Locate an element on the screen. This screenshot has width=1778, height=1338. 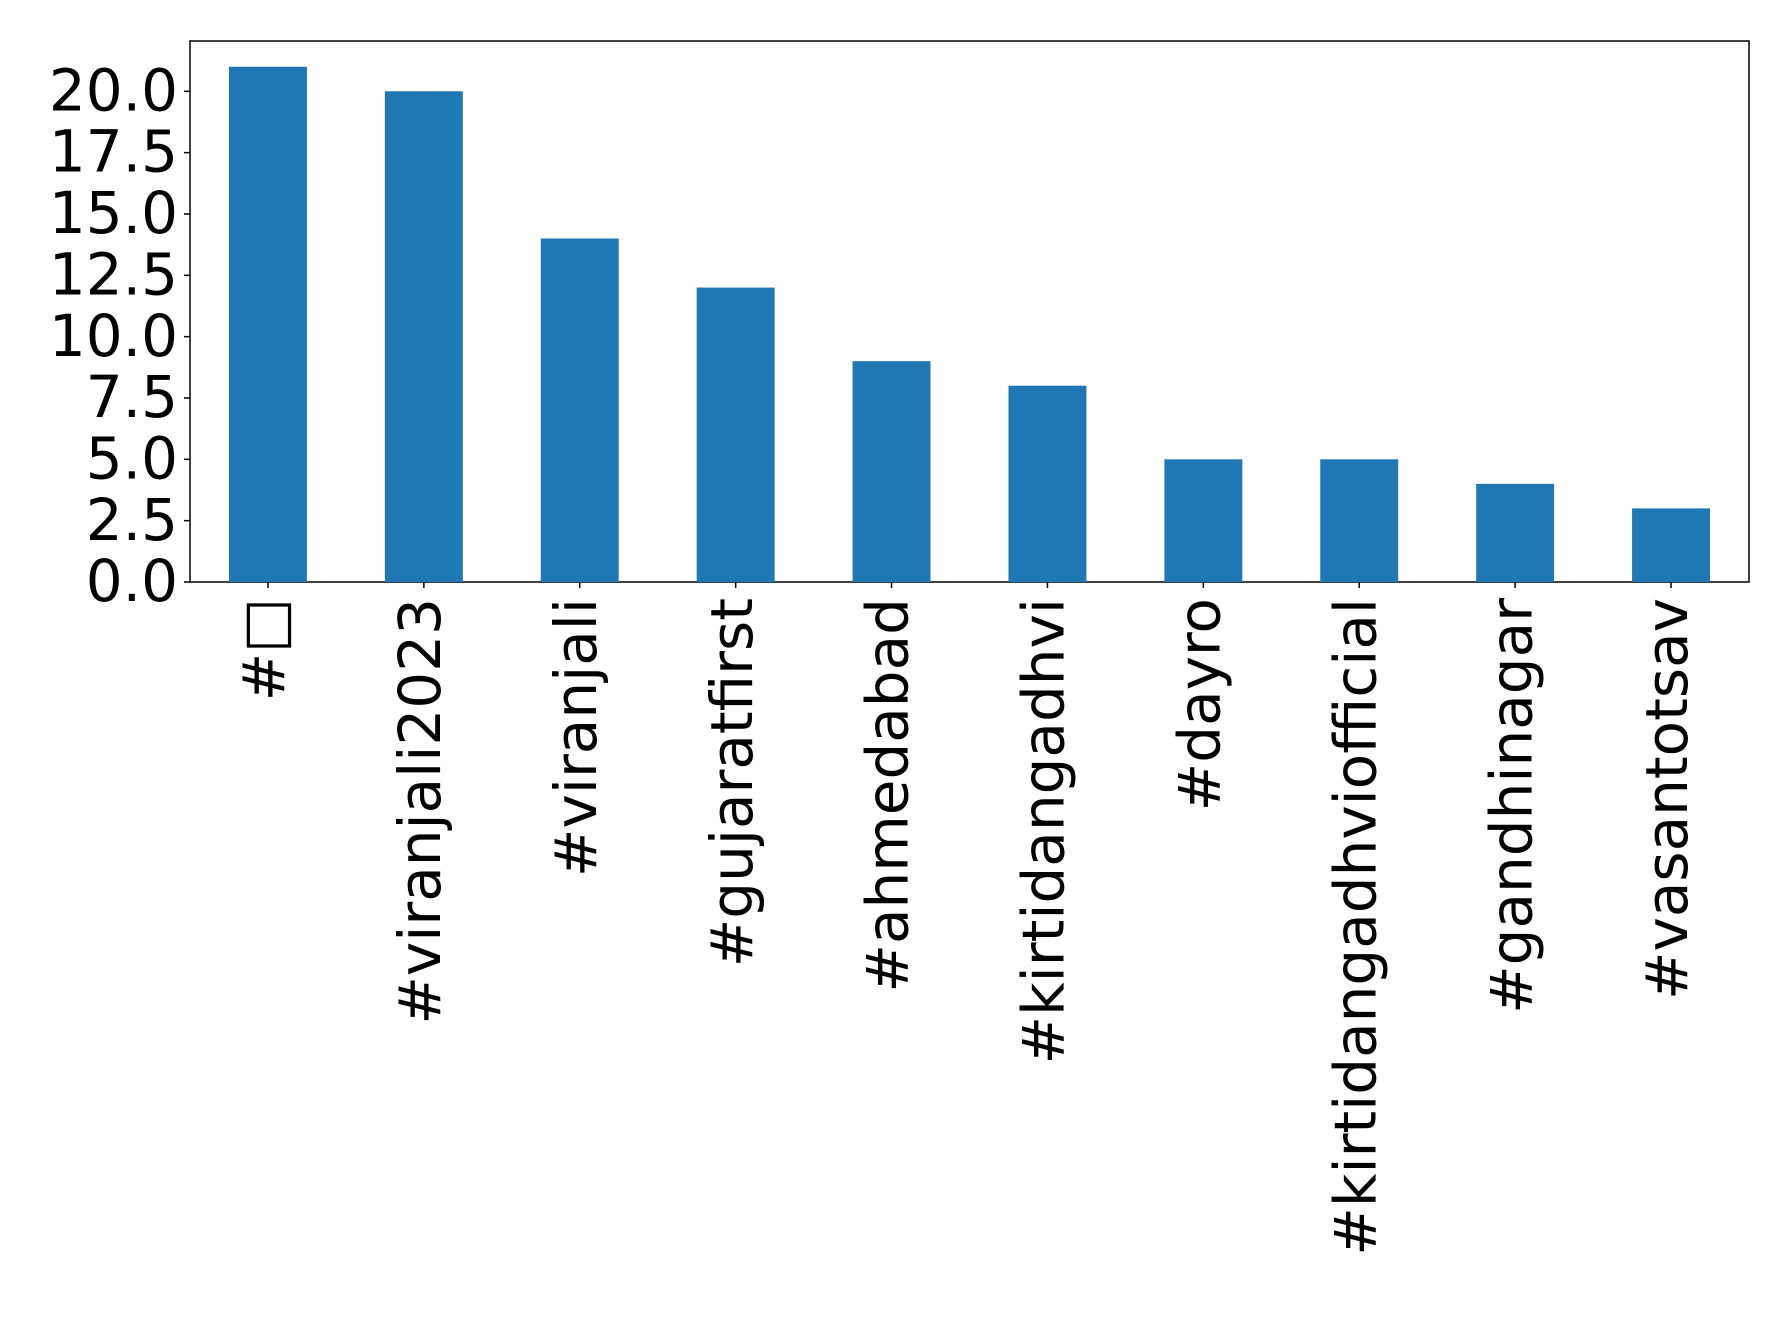
y-tick-label: 20.0 is located at coordinates (113, 90).